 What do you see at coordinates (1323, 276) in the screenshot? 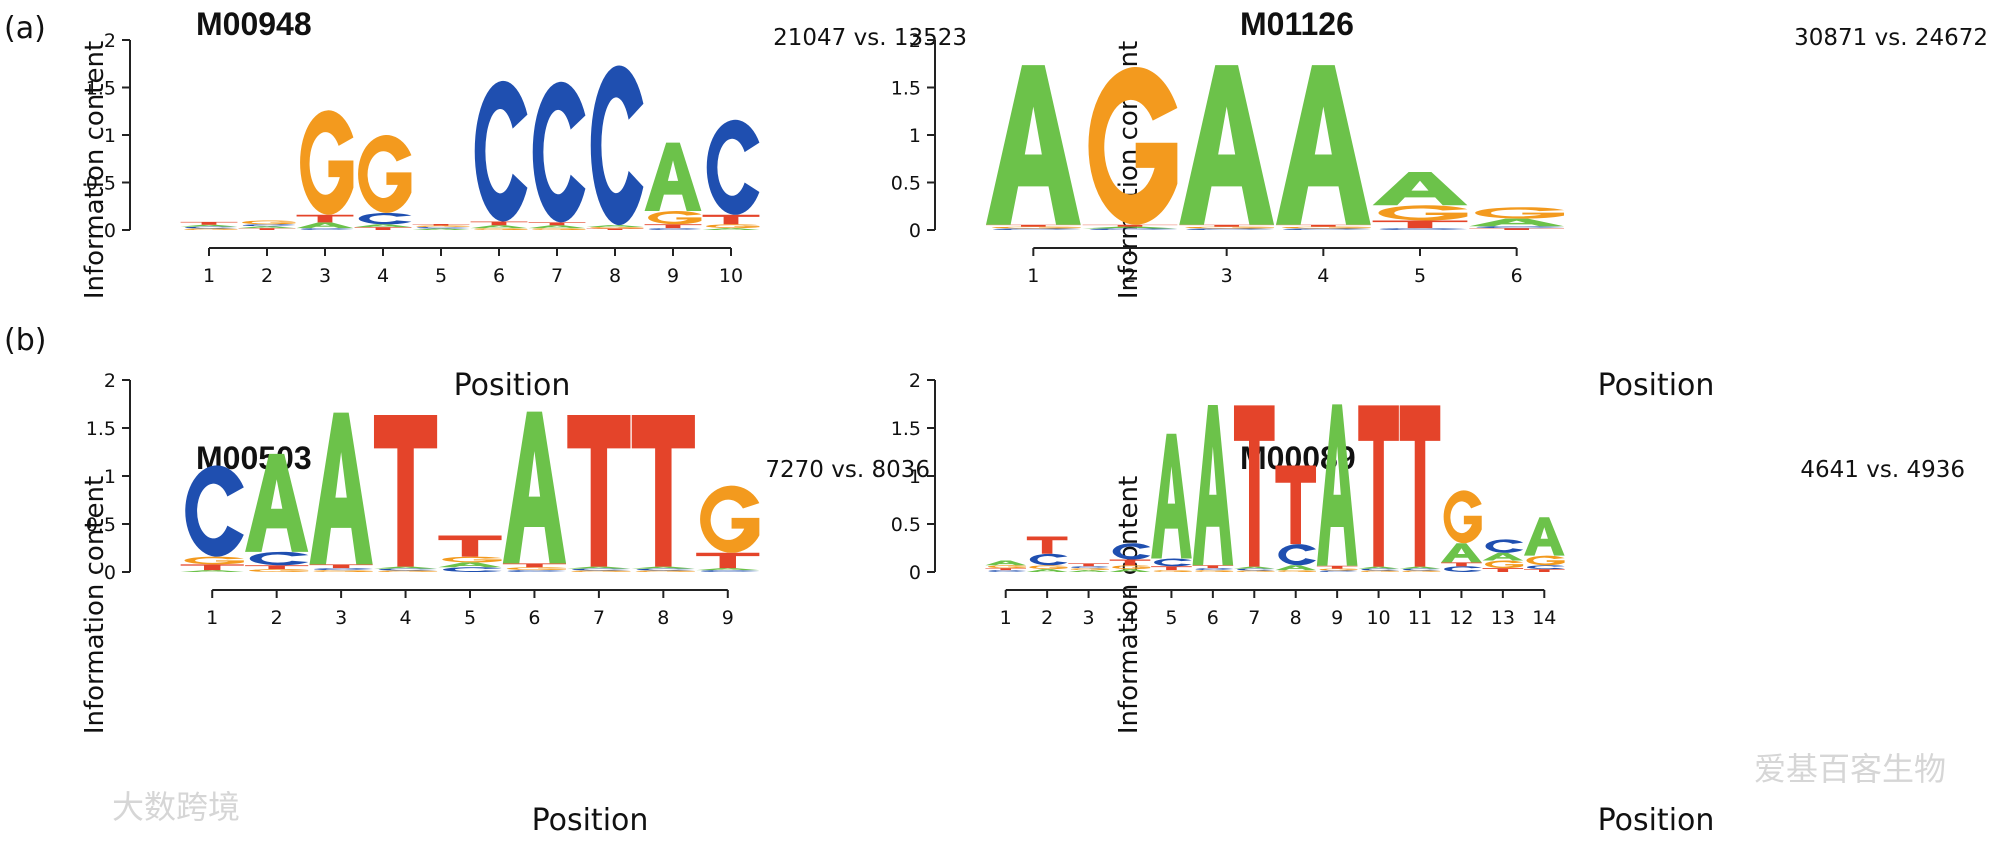
I see `x-tick-label: 4` at bounding box center [1323, 276].